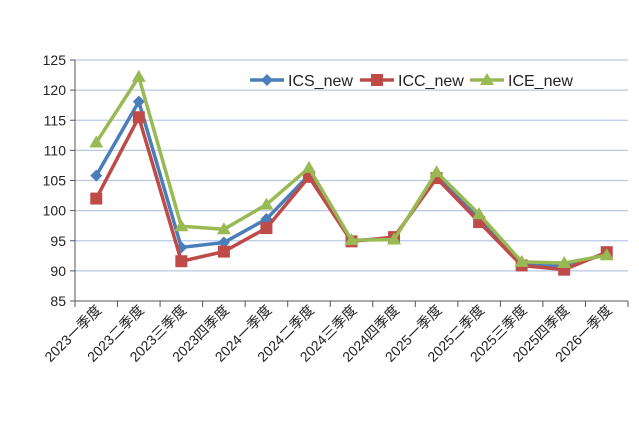  What do you see at coordinates (431, 81) in the screenshot?
I see `legend-label: ICC_new` at bounding box center [431, 81].